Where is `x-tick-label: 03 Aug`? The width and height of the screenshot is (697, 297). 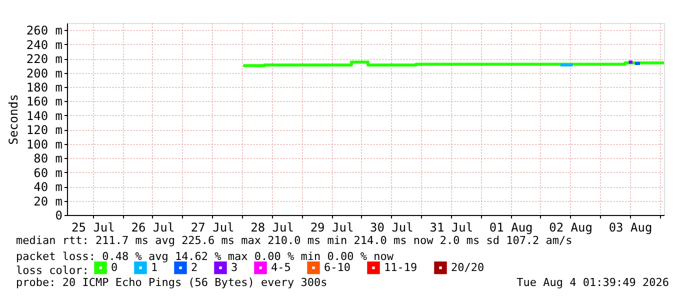
x-tick-label: 03 Aug is located at coordinates (630, 227).